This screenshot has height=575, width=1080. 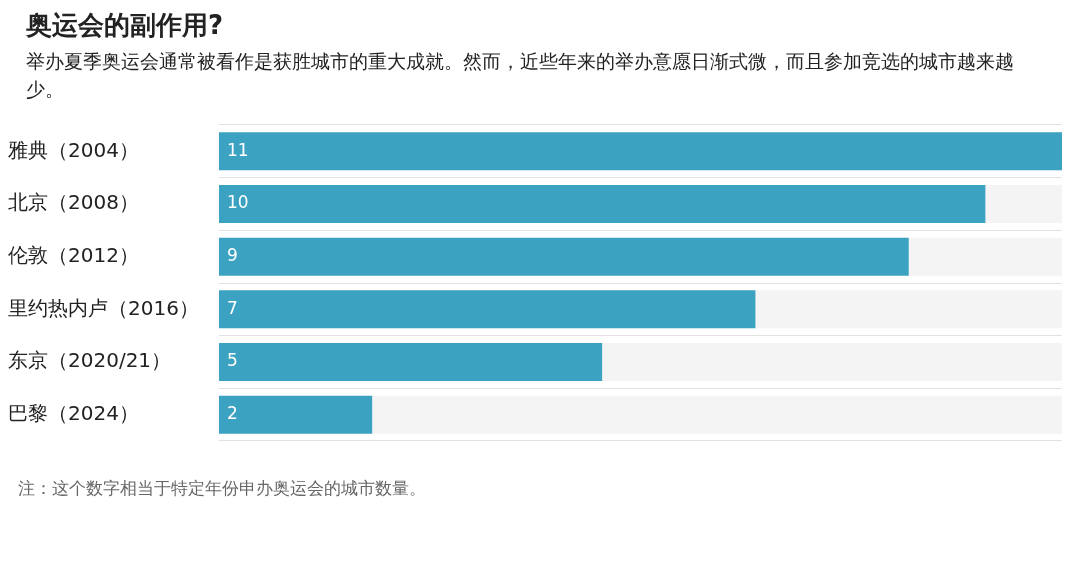 What do you see at coordinates (90, 360) in the screenshot?
I see `y-tick-label: 东京（2020/21）` at bounding box center [90, 360].